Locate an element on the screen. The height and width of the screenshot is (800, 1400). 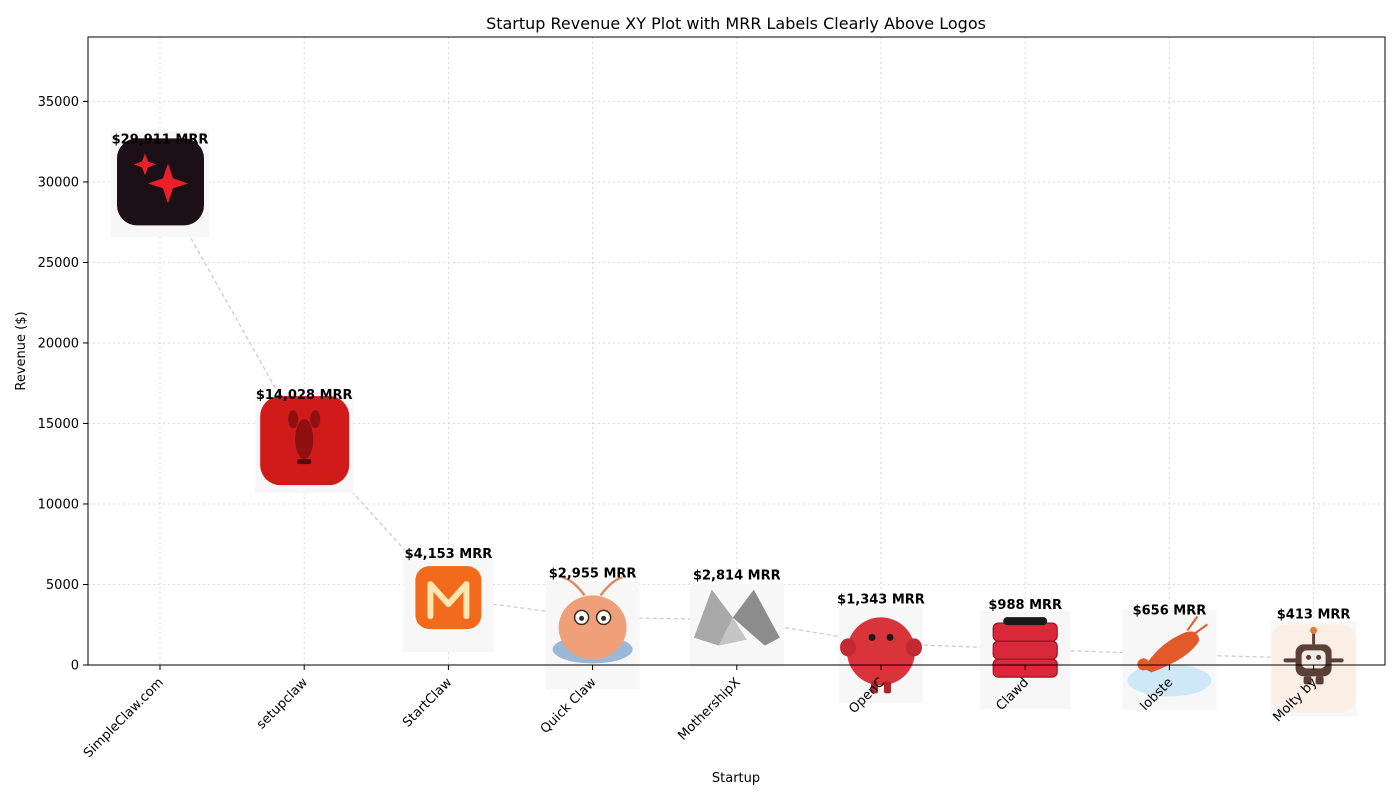
y-tick-label: 15000 is located at coordinates (58, 424).